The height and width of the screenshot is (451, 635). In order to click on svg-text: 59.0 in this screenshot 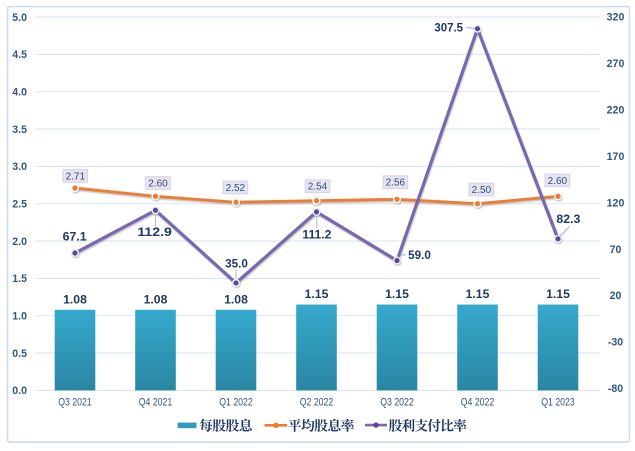, I will do `click(419, 255)`.